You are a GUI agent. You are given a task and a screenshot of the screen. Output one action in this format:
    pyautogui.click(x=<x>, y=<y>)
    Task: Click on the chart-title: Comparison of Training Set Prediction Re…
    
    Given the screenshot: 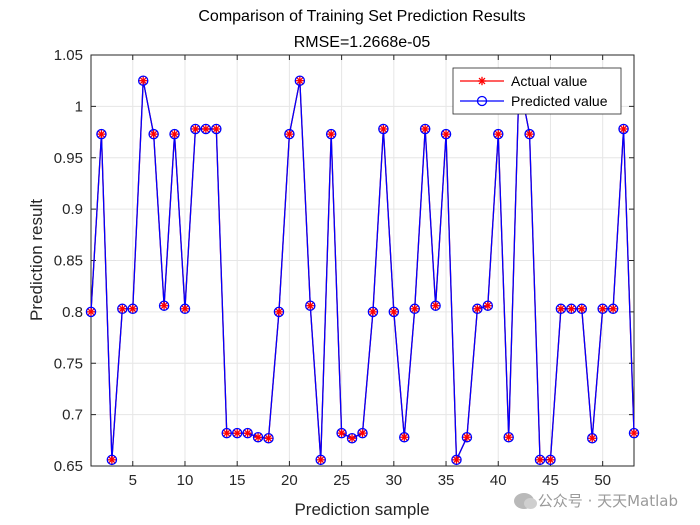 What is the action you would take?
    pyautogui.click(x=361, y=16)
    